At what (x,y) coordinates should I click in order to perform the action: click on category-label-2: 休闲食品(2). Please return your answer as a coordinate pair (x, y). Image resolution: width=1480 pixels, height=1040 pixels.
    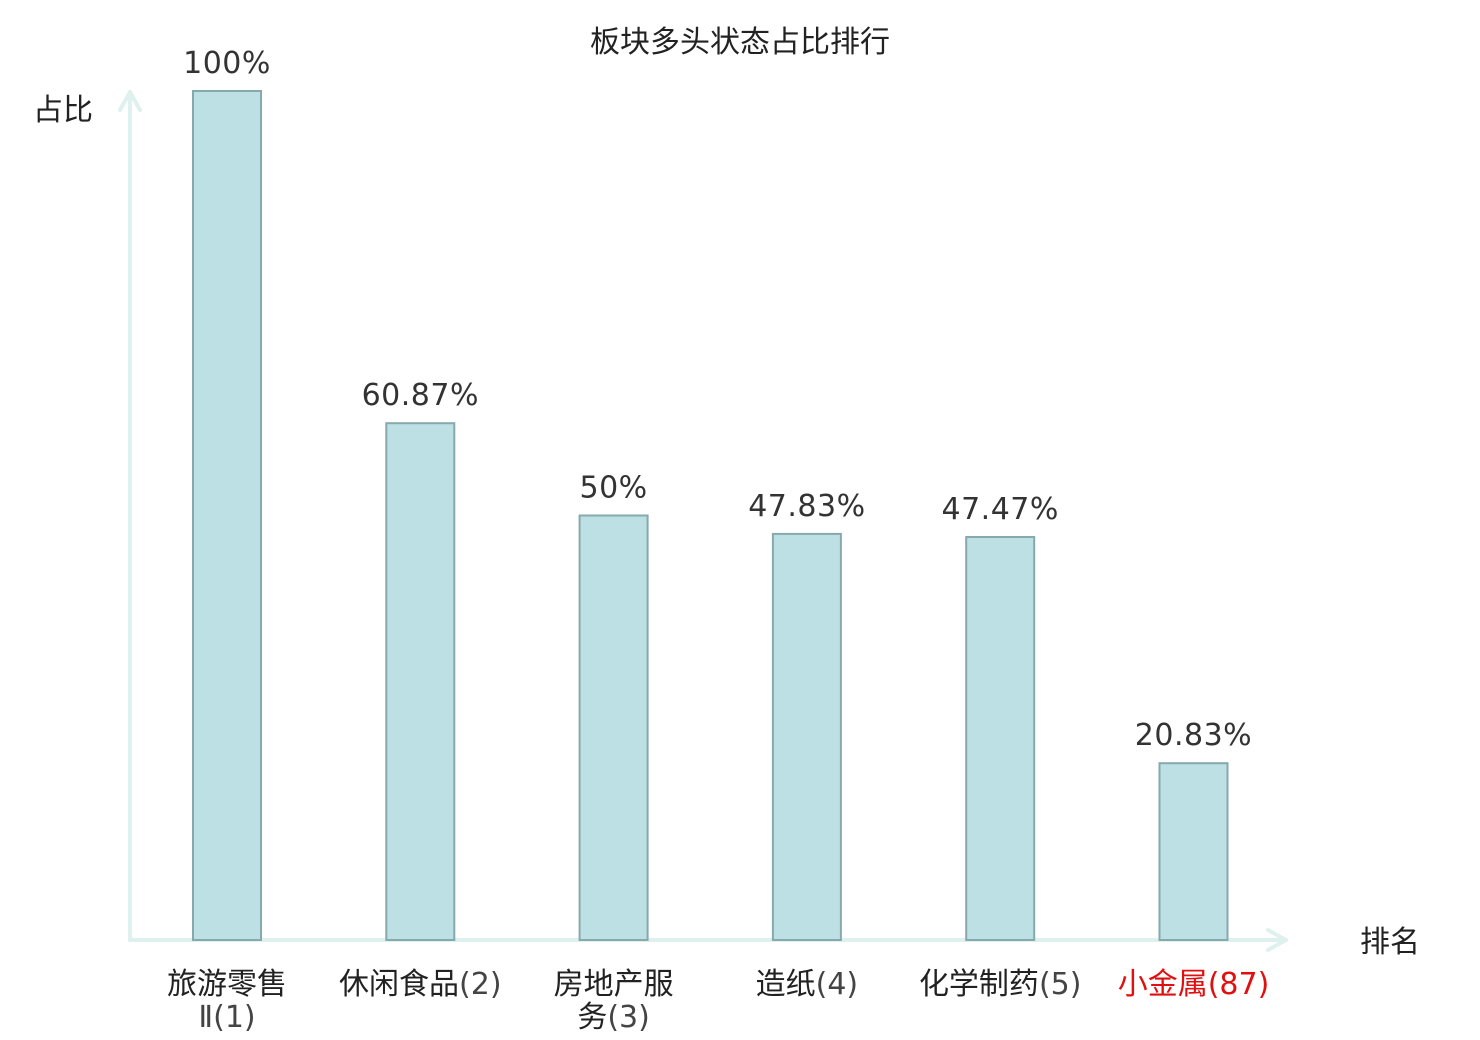
    Looking at the image, I should click on (420, 984).